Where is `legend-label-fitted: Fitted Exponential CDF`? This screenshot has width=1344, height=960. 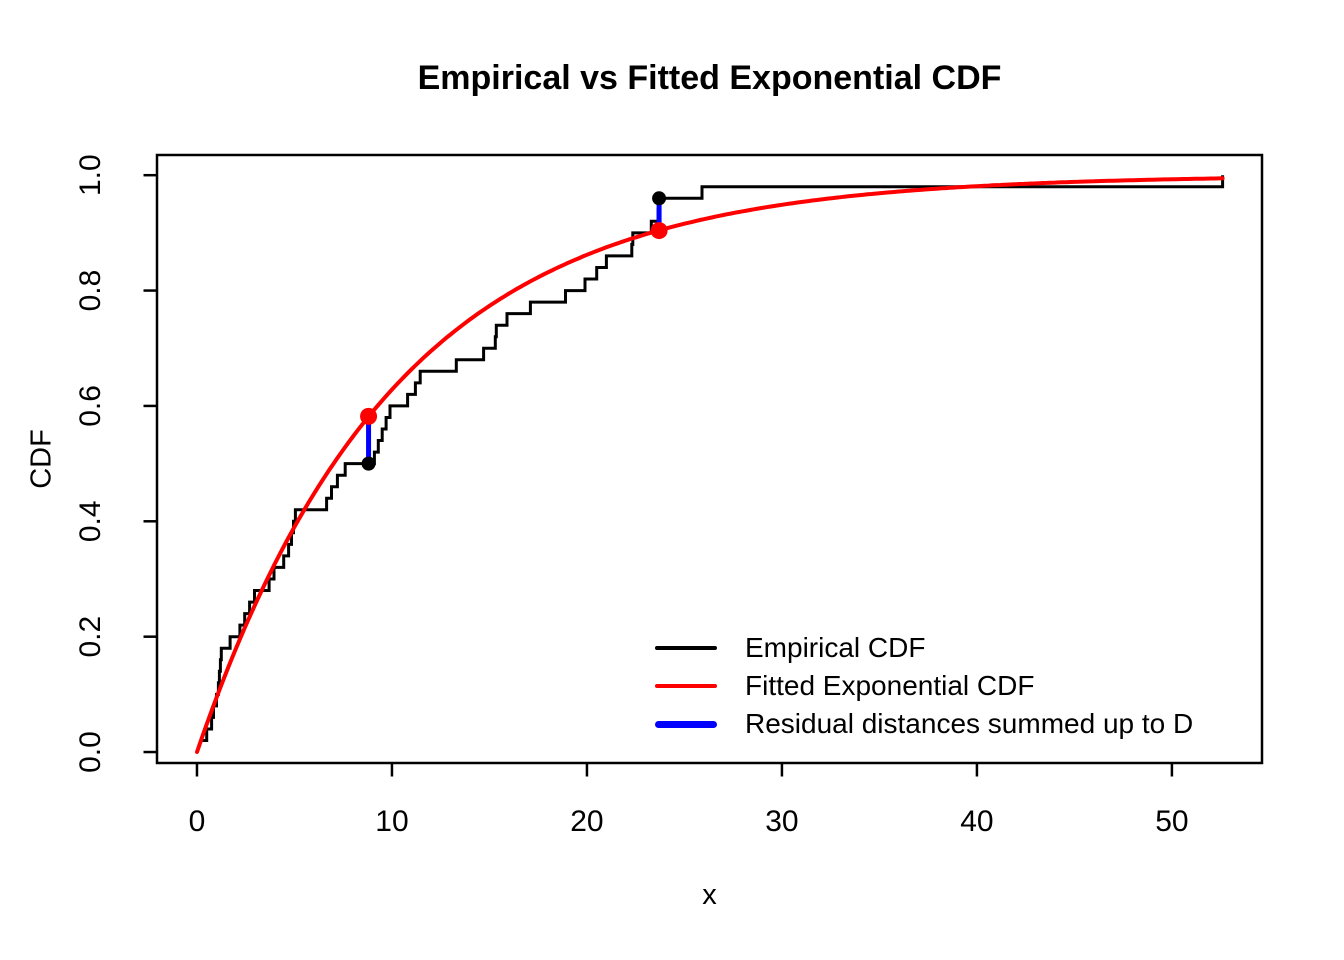
legend-label-fitted: Fitted Exponential CDF is located at coordinates (890, 685).